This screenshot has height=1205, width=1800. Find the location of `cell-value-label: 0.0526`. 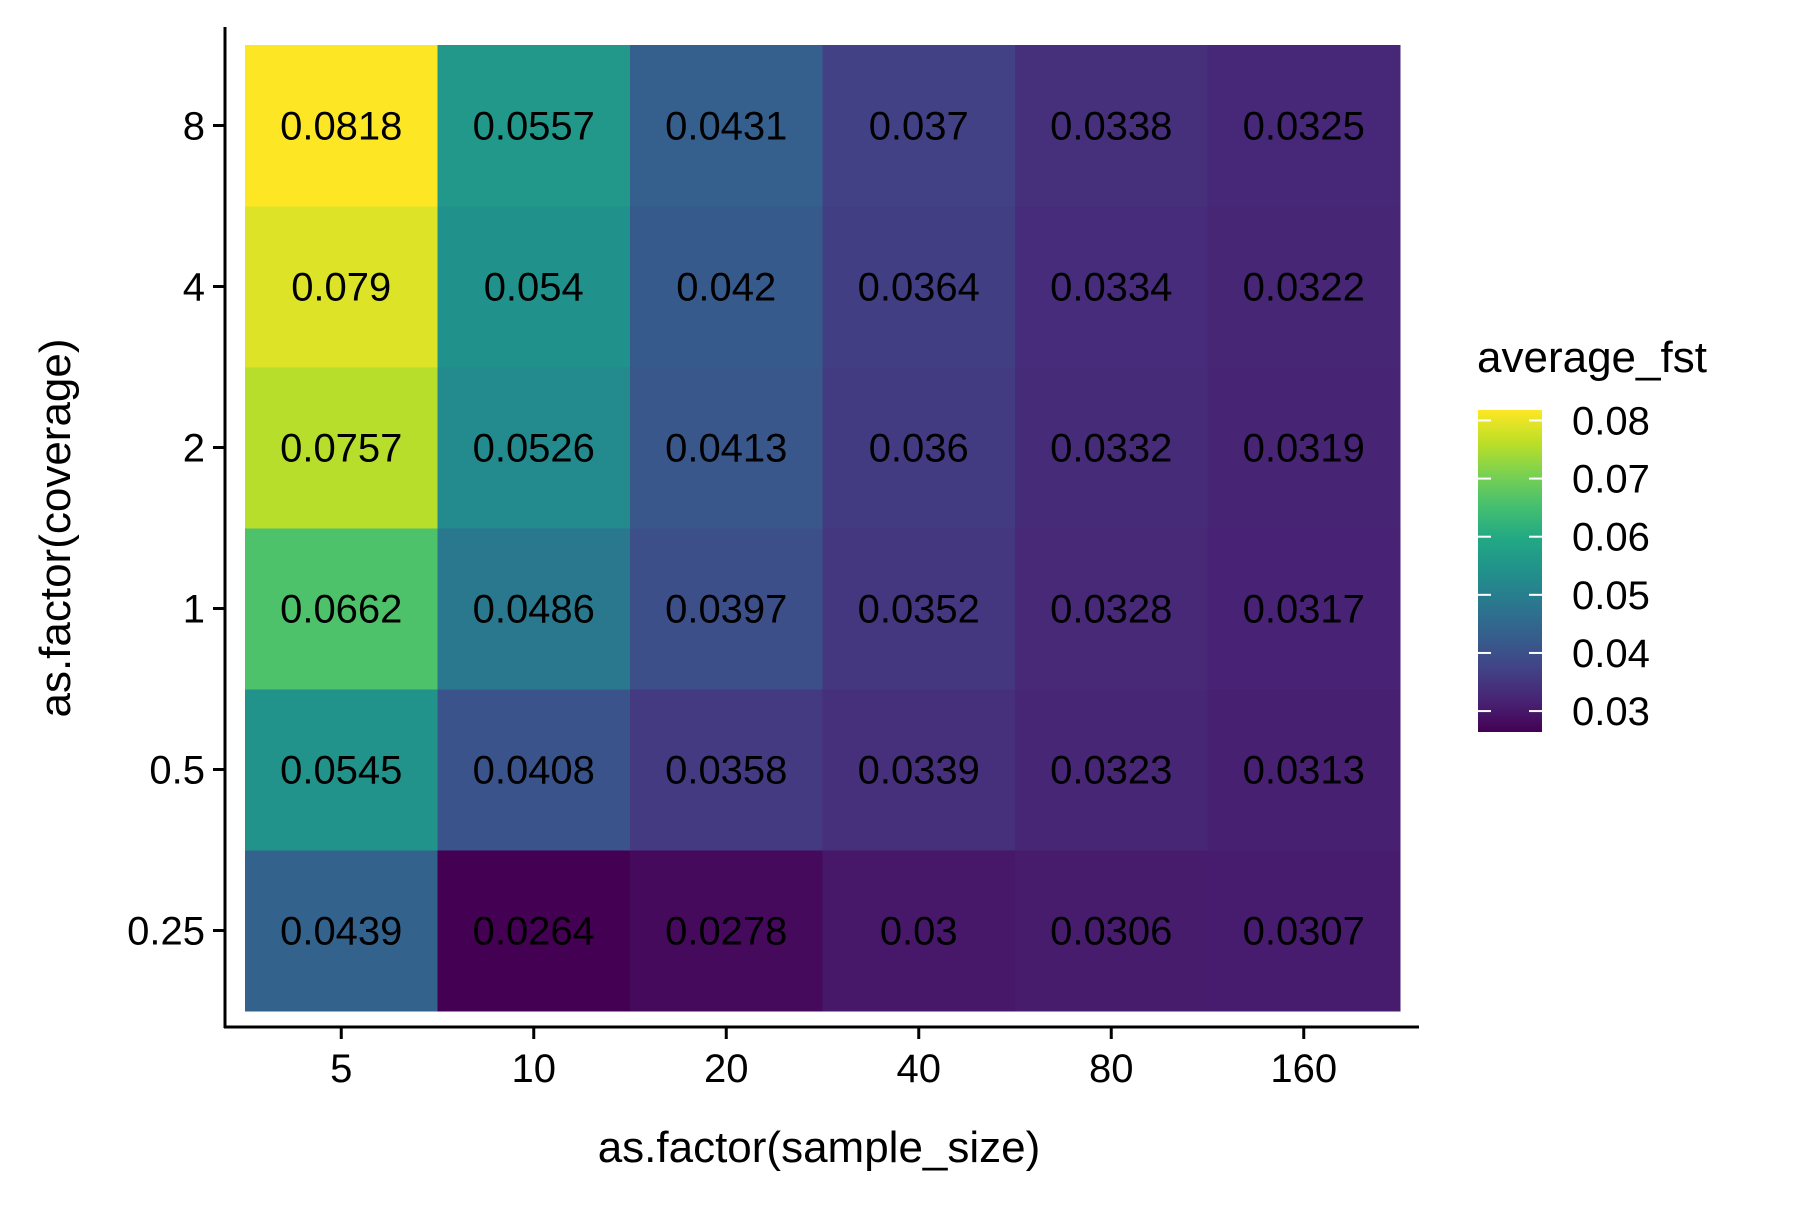

cell-value-label: 0.0526 is located at coordinates (534, 449).